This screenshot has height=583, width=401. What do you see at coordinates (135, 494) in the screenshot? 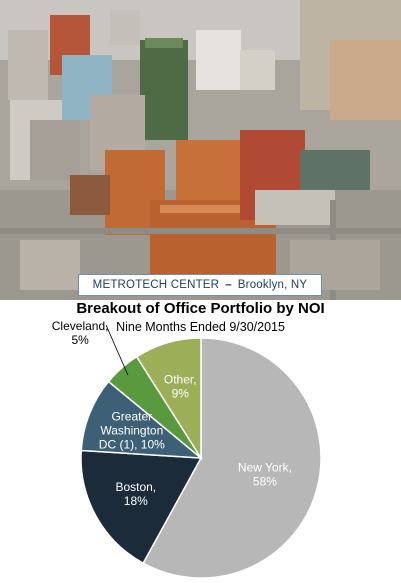
I see `slice-label-boston: Boston, 18%` at bounding box center [135, 494].